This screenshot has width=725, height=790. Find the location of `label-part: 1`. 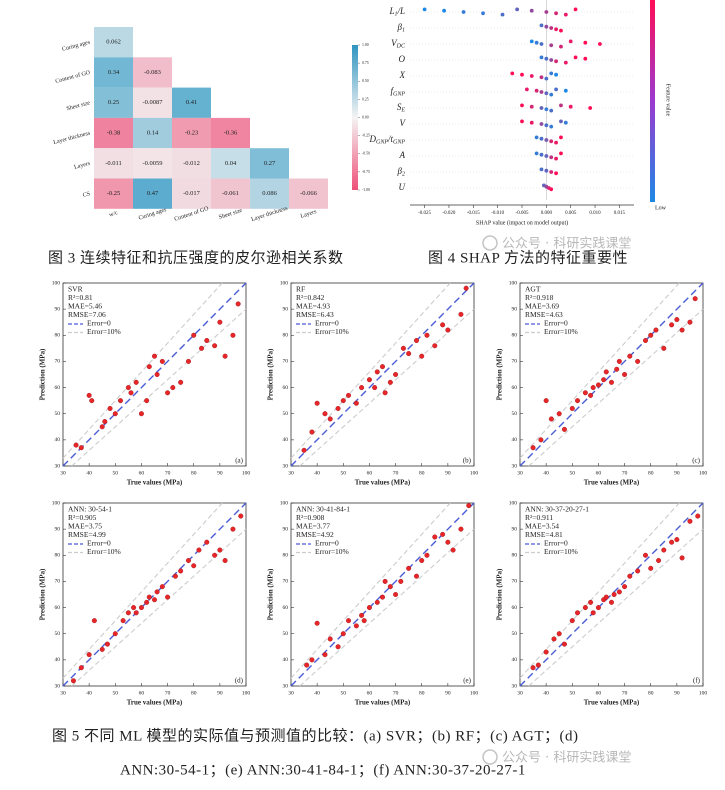

label-part: 1 is located at coordinates (403, 31).